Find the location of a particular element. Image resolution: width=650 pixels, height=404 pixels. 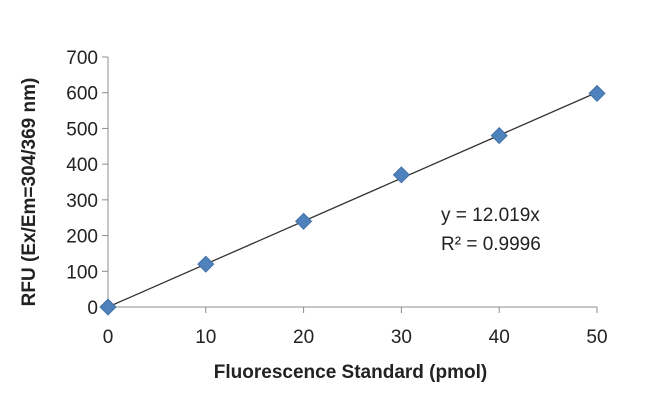

x-tick-label: 10 is located at coordinates (205, 337).